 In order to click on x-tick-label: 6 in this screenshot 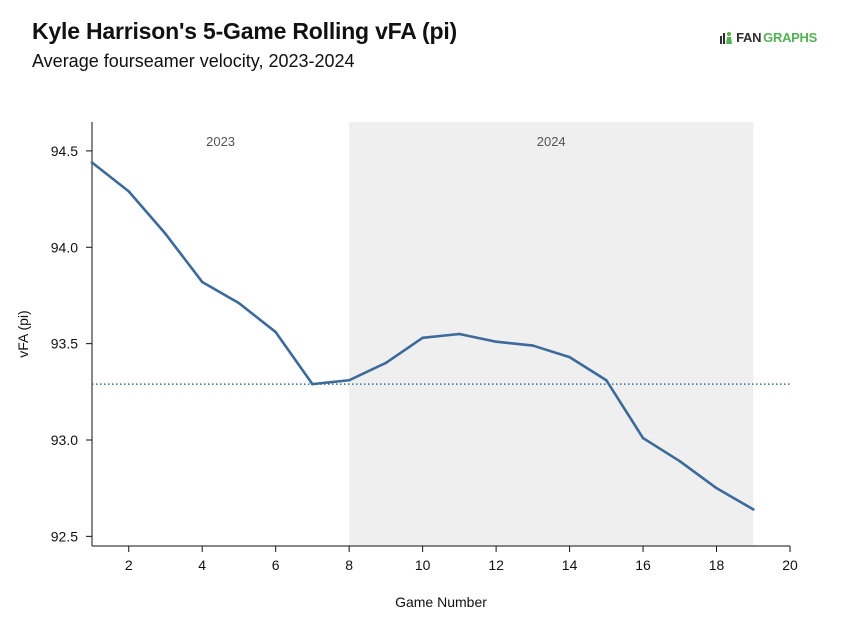, I will do `click(276, 565)`.